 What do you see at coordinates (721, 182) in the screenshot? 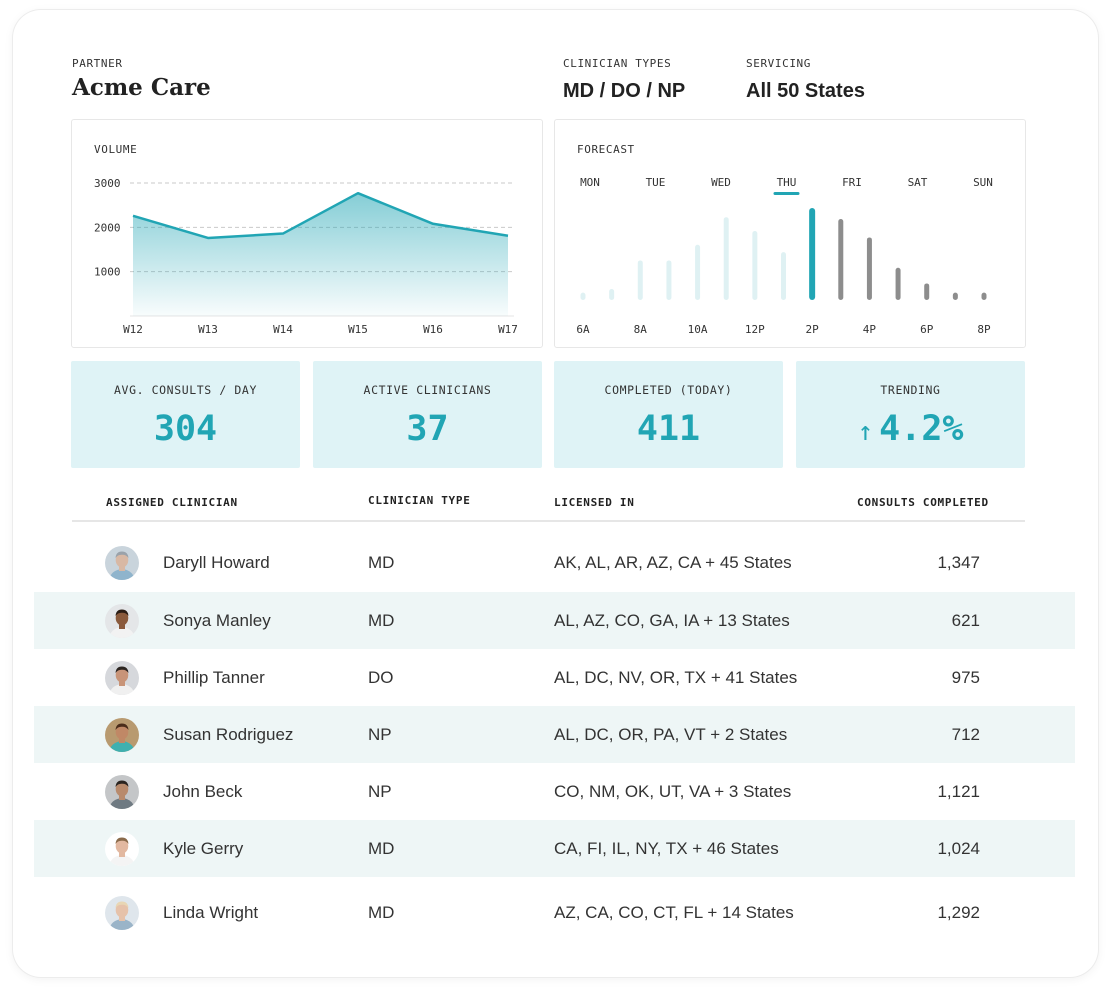
I see `day-tab-wed: WED` at bounding box center [721, 182].